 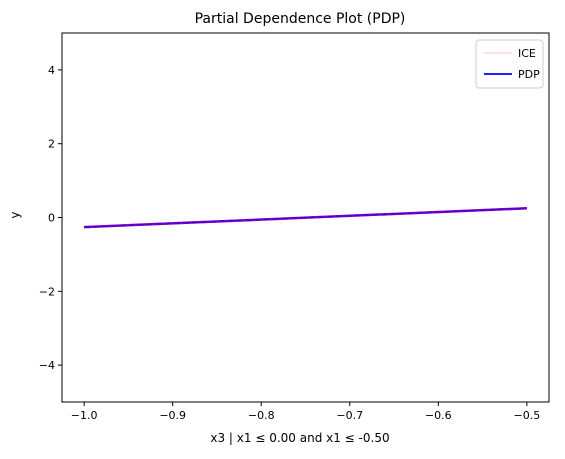 I want to click on y-tick-label: 2, so click(x=51, y=144).